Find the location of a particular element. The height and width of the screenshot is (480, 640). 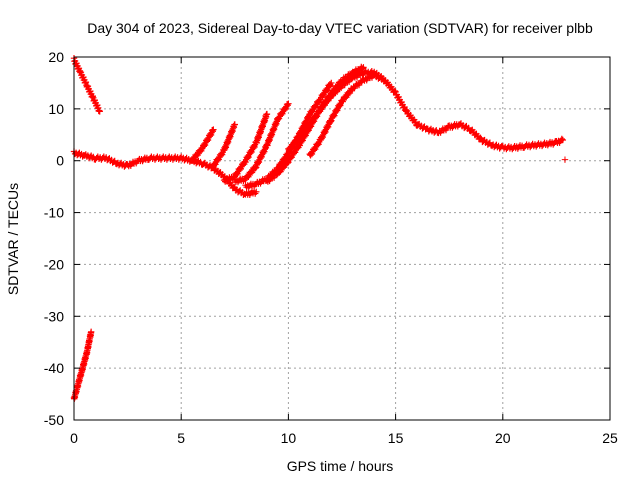

y-axis-label: SDTVAR / TECUs is located at coordinates (13, 239).